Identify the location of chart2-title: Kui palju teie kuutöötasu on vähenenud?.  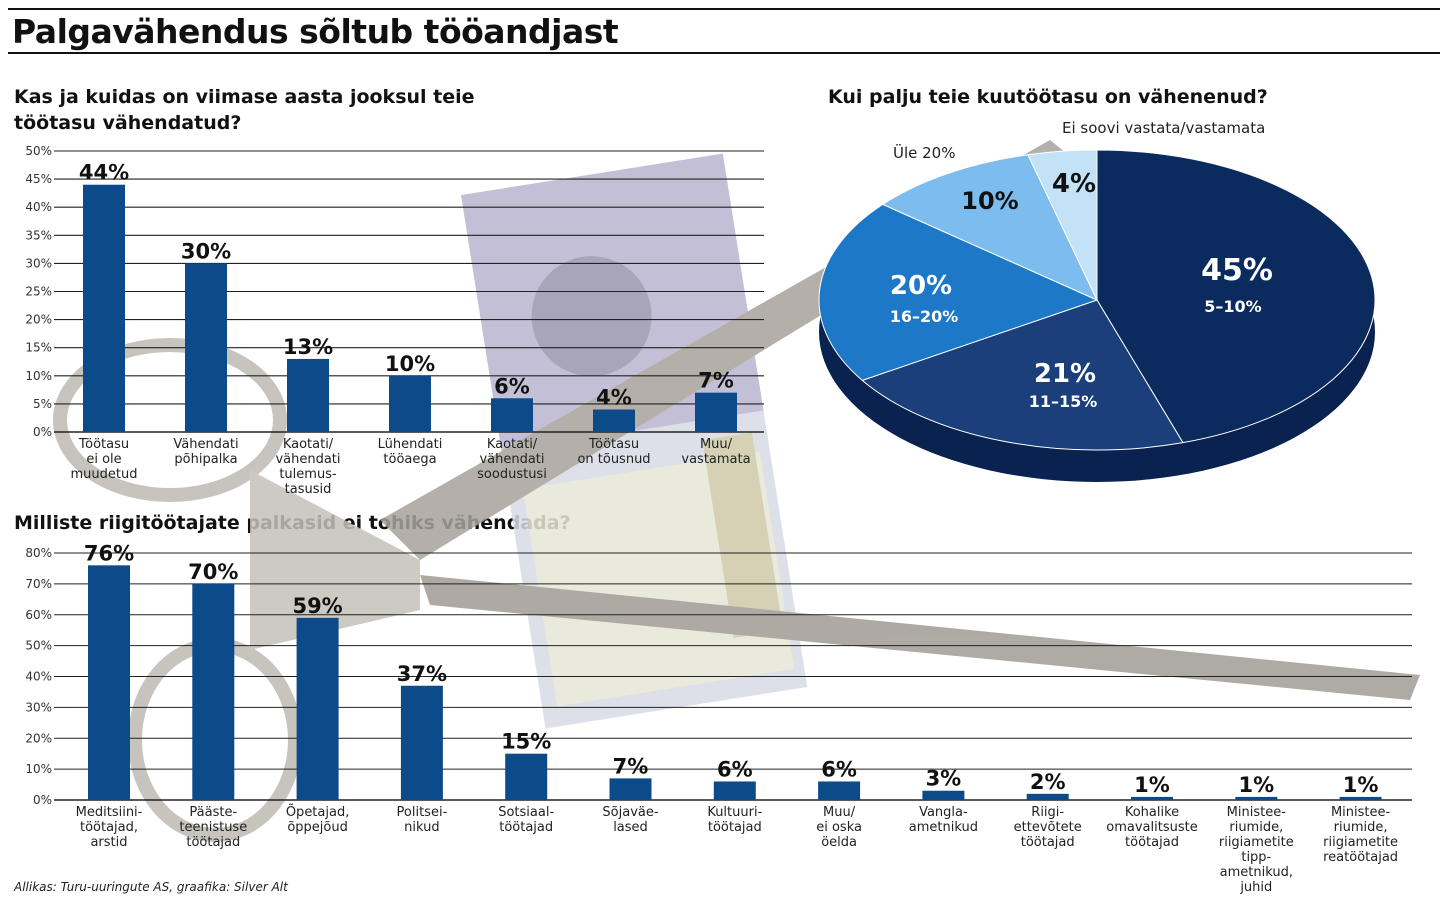
(1048, 97).